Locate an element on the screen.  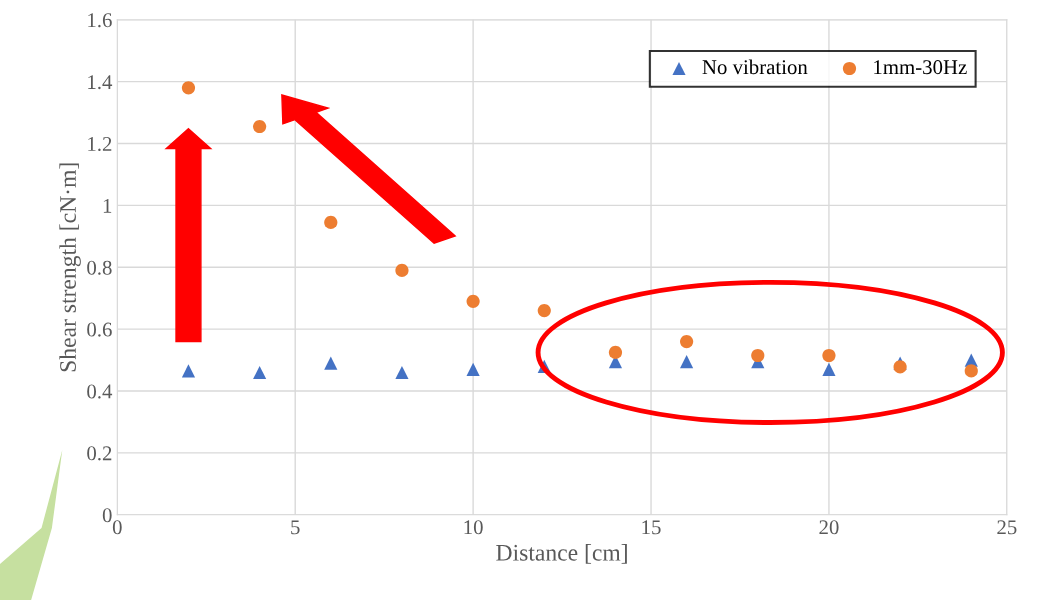
y-tick-label: 0.4 is located at coordinates (100, 391).